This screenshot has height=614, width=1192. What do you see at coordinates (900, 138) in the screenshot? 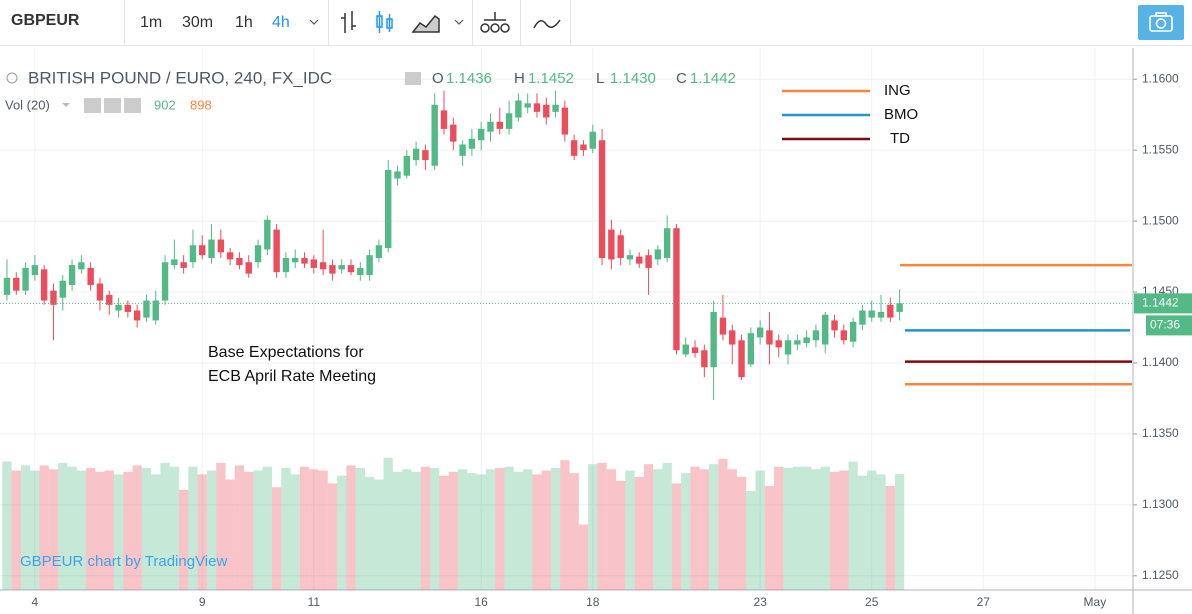
I see `legend-label: TD` at bounding box center [900, 138].